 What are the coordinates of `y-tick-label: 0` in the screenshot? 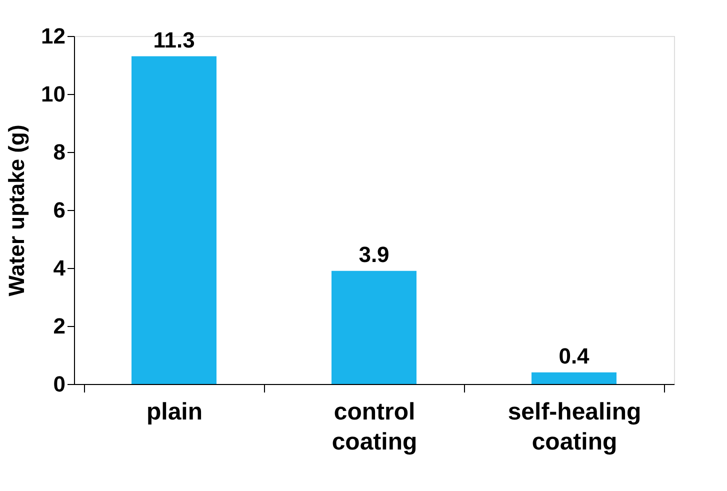 It's located at (59, 384).